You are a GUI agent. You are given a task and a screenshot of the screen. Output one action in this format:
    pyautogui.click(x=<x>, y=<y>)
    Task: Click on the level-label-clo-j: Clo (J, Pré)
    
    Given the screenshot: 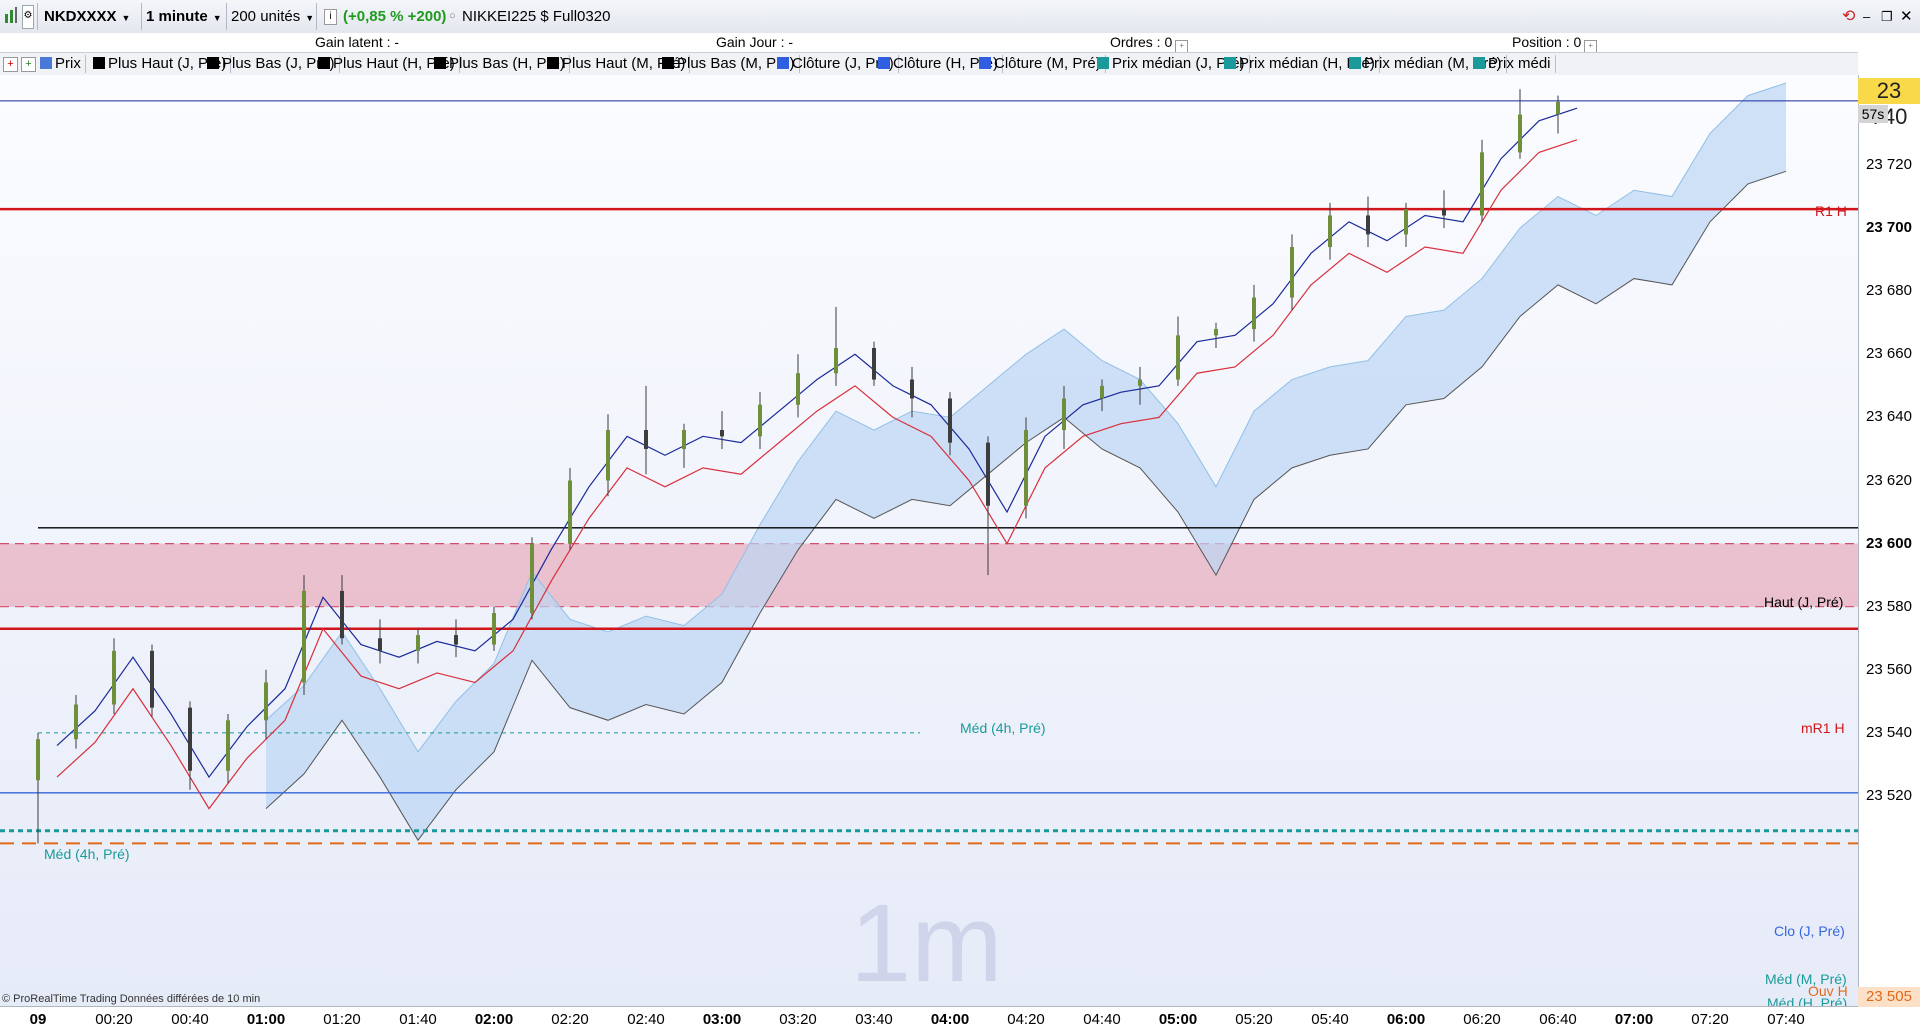 What is the action you would take?
    pyautogui.click(x=1809, y=931)
    